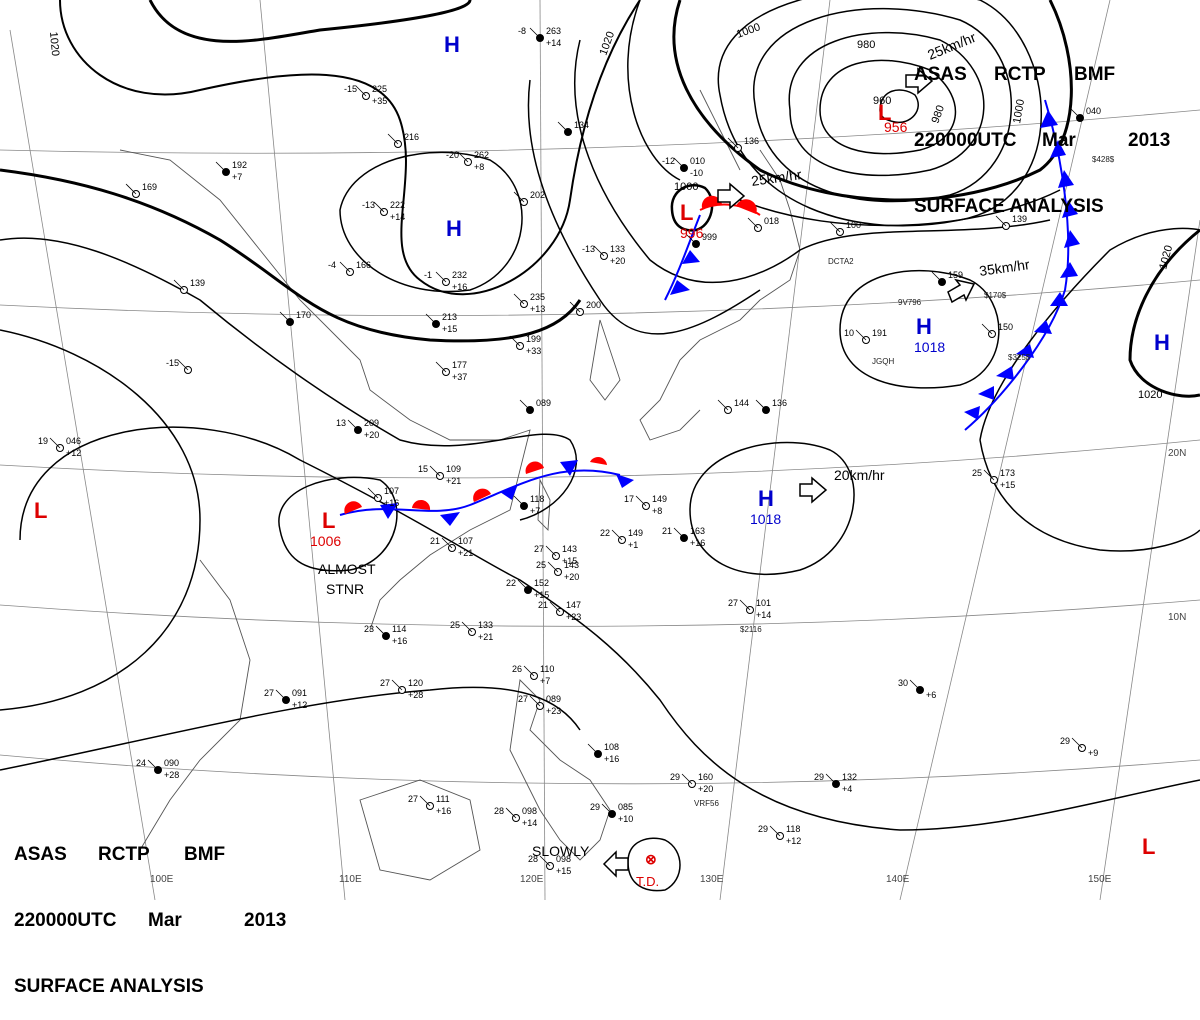 This screenshot has width=1200, height=1020. Describe the element at coordinates (1019, 111) in the screenshot. I see `isobar-label: 1000` at that location.